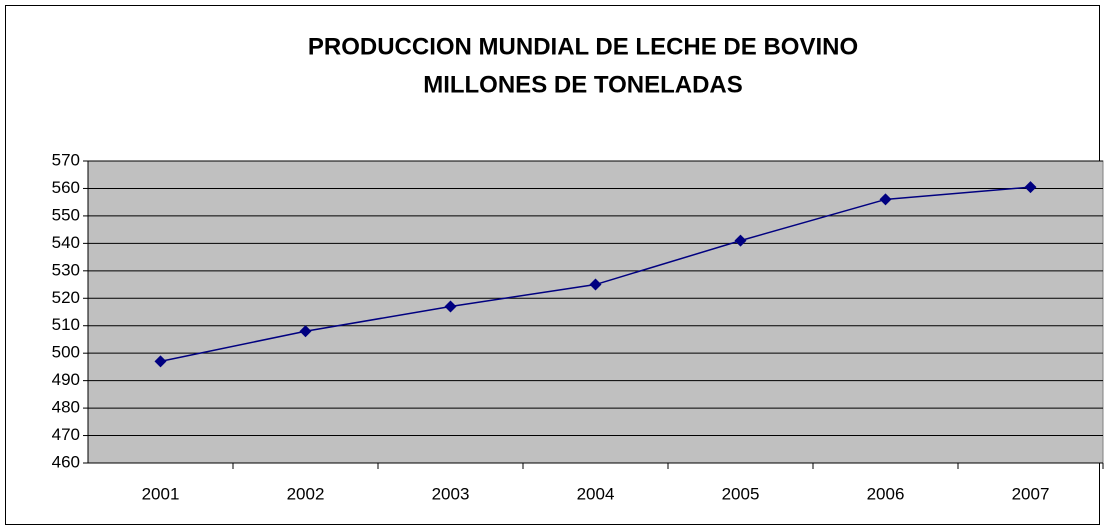  I want to click on y-tick-label: 530, so click(66, 269).